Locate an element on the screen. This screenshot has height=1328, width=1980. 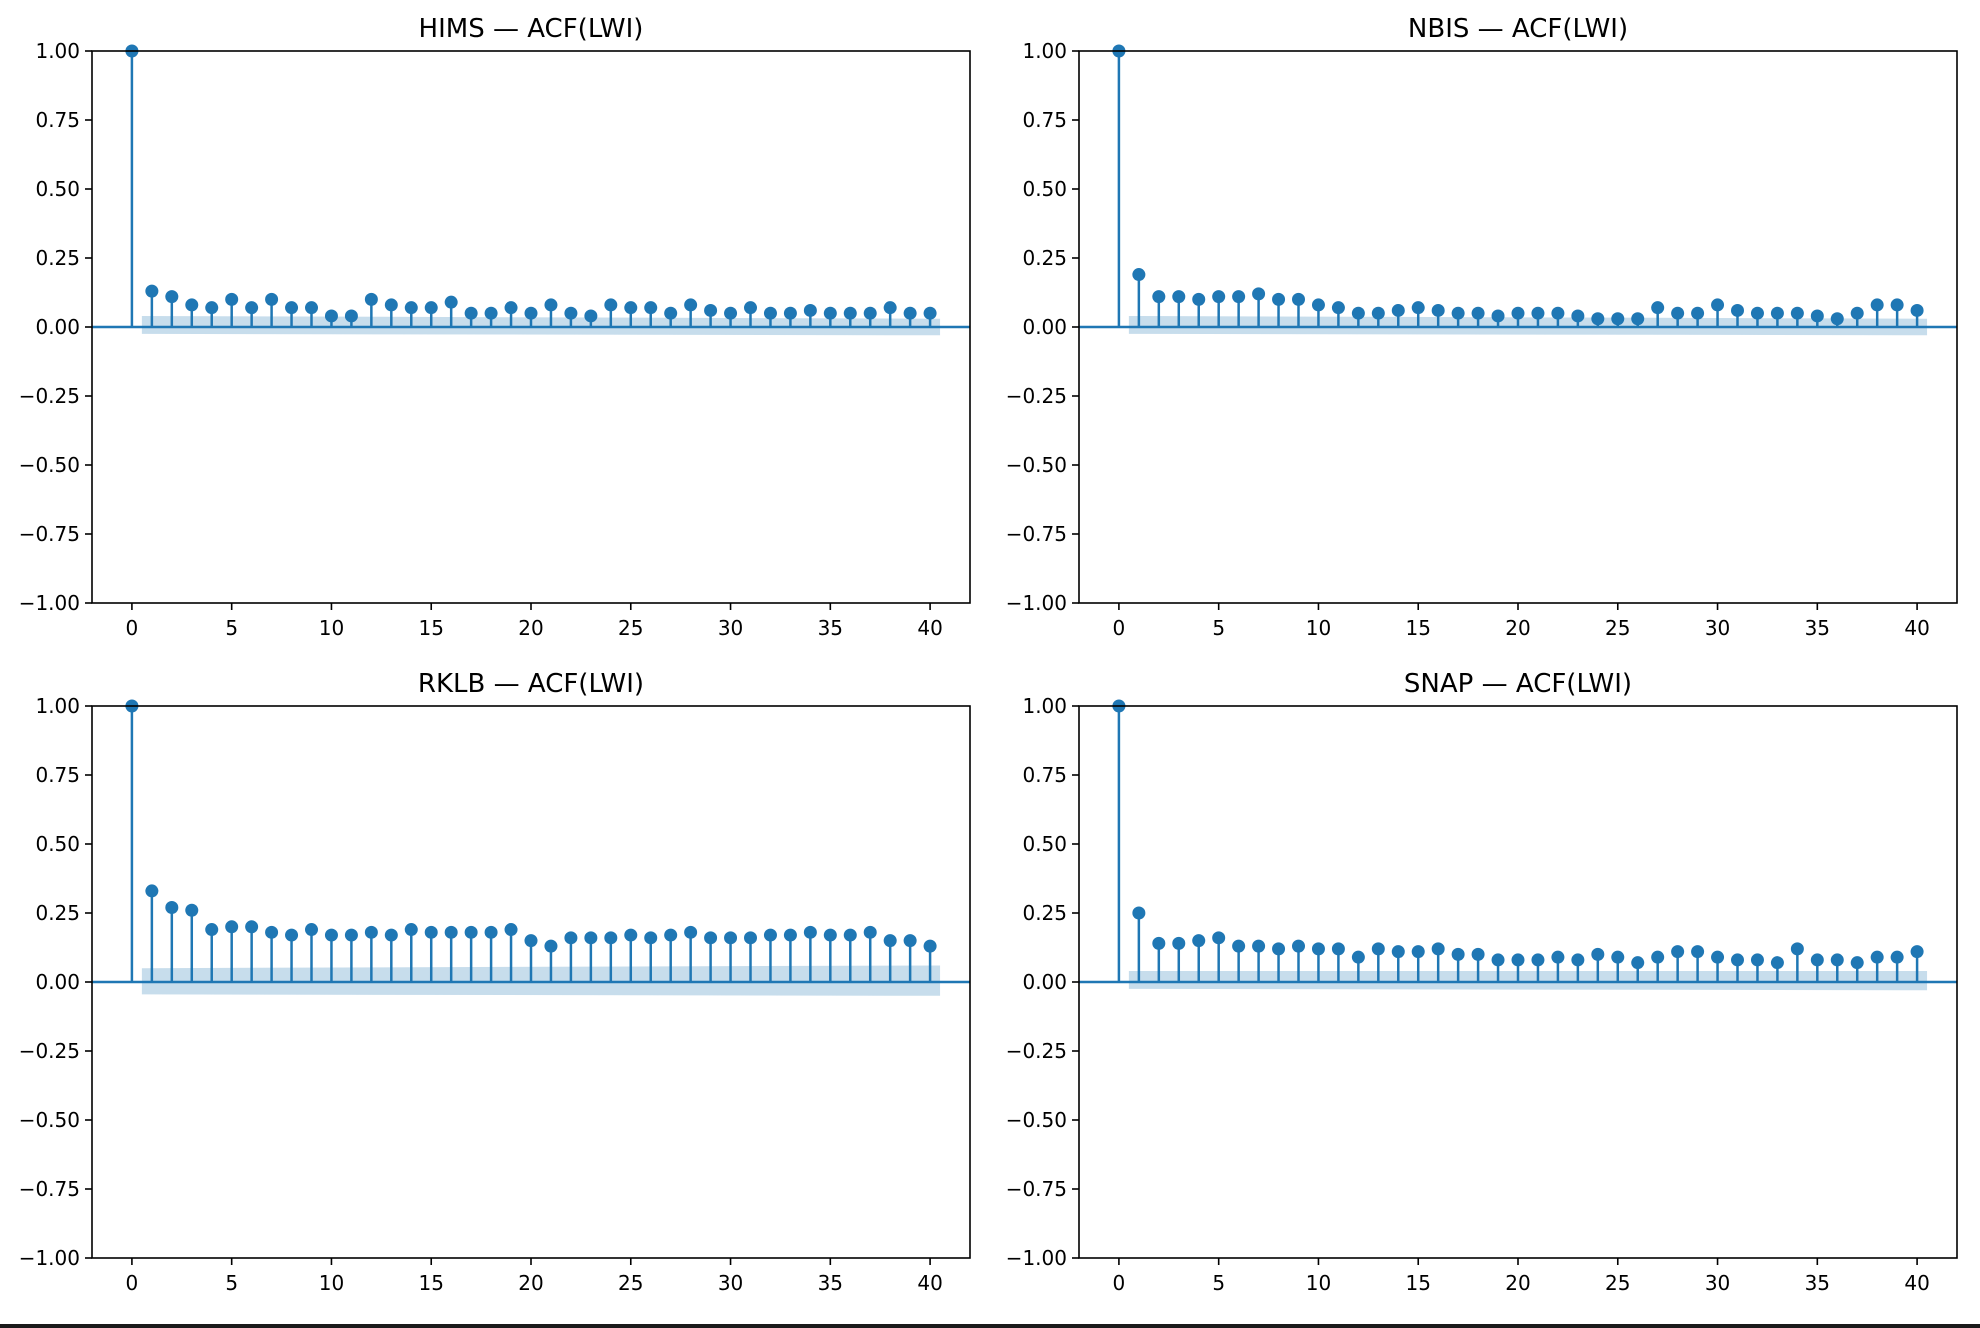
y-tick-label: 0.25 is located at coordinates (1044, 258).